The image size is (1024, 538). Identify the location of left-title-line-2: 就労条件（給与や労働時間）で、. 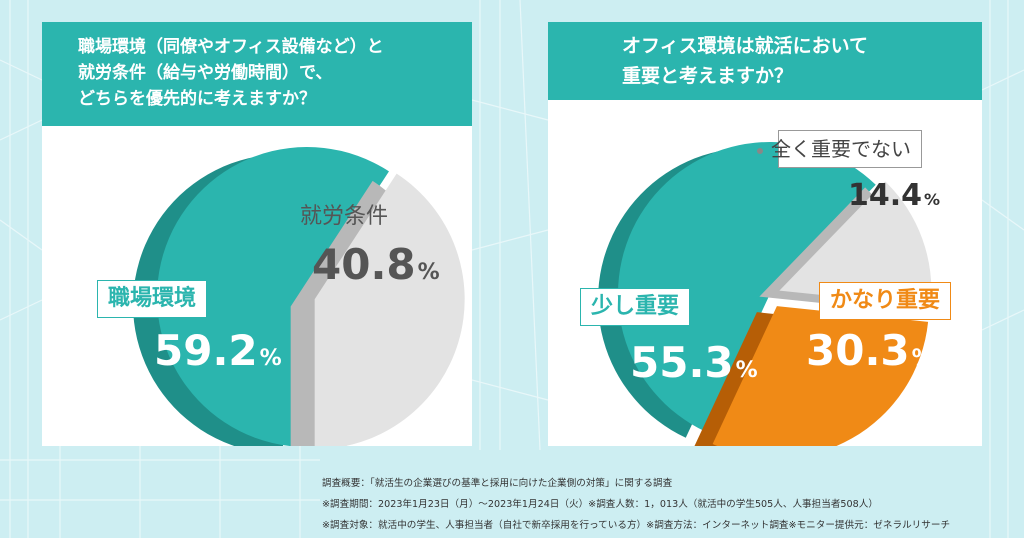
(205, 73).